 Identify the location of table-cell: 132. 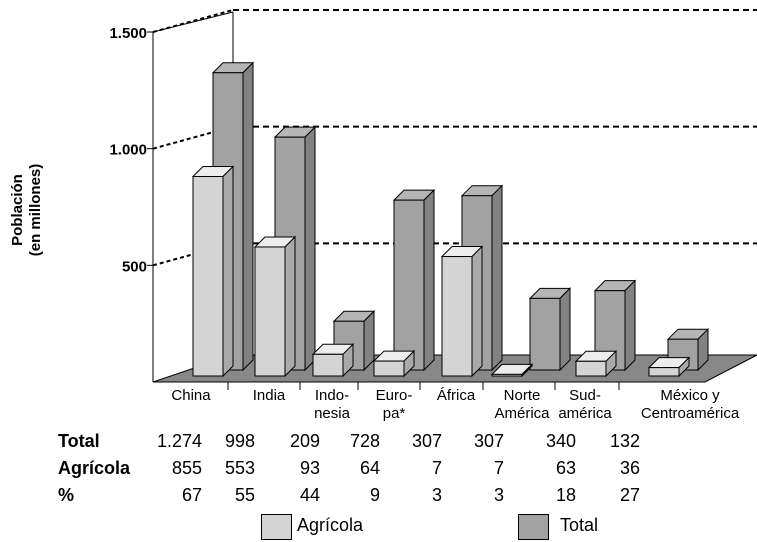
(624, 441).